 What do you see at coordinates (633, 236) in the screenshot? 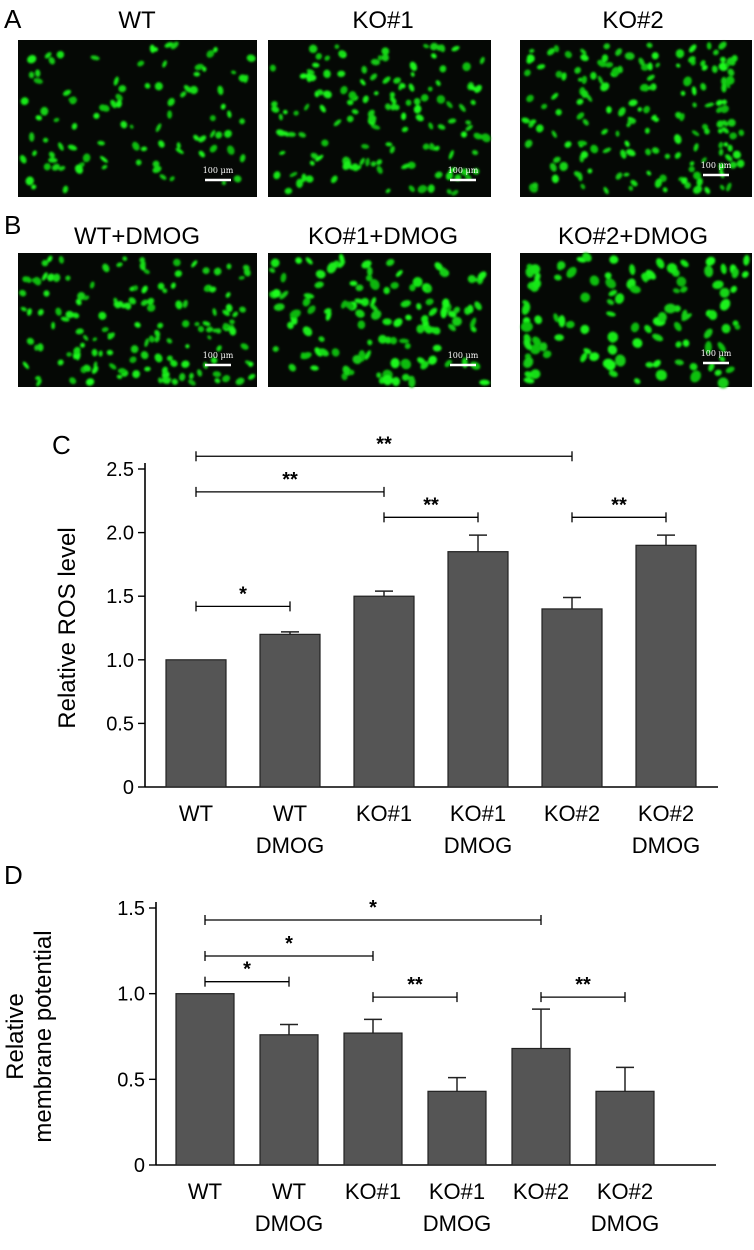
I see `image-title-ko2-dmog: KO#2+DMOG` at bounding box center [633, 236].